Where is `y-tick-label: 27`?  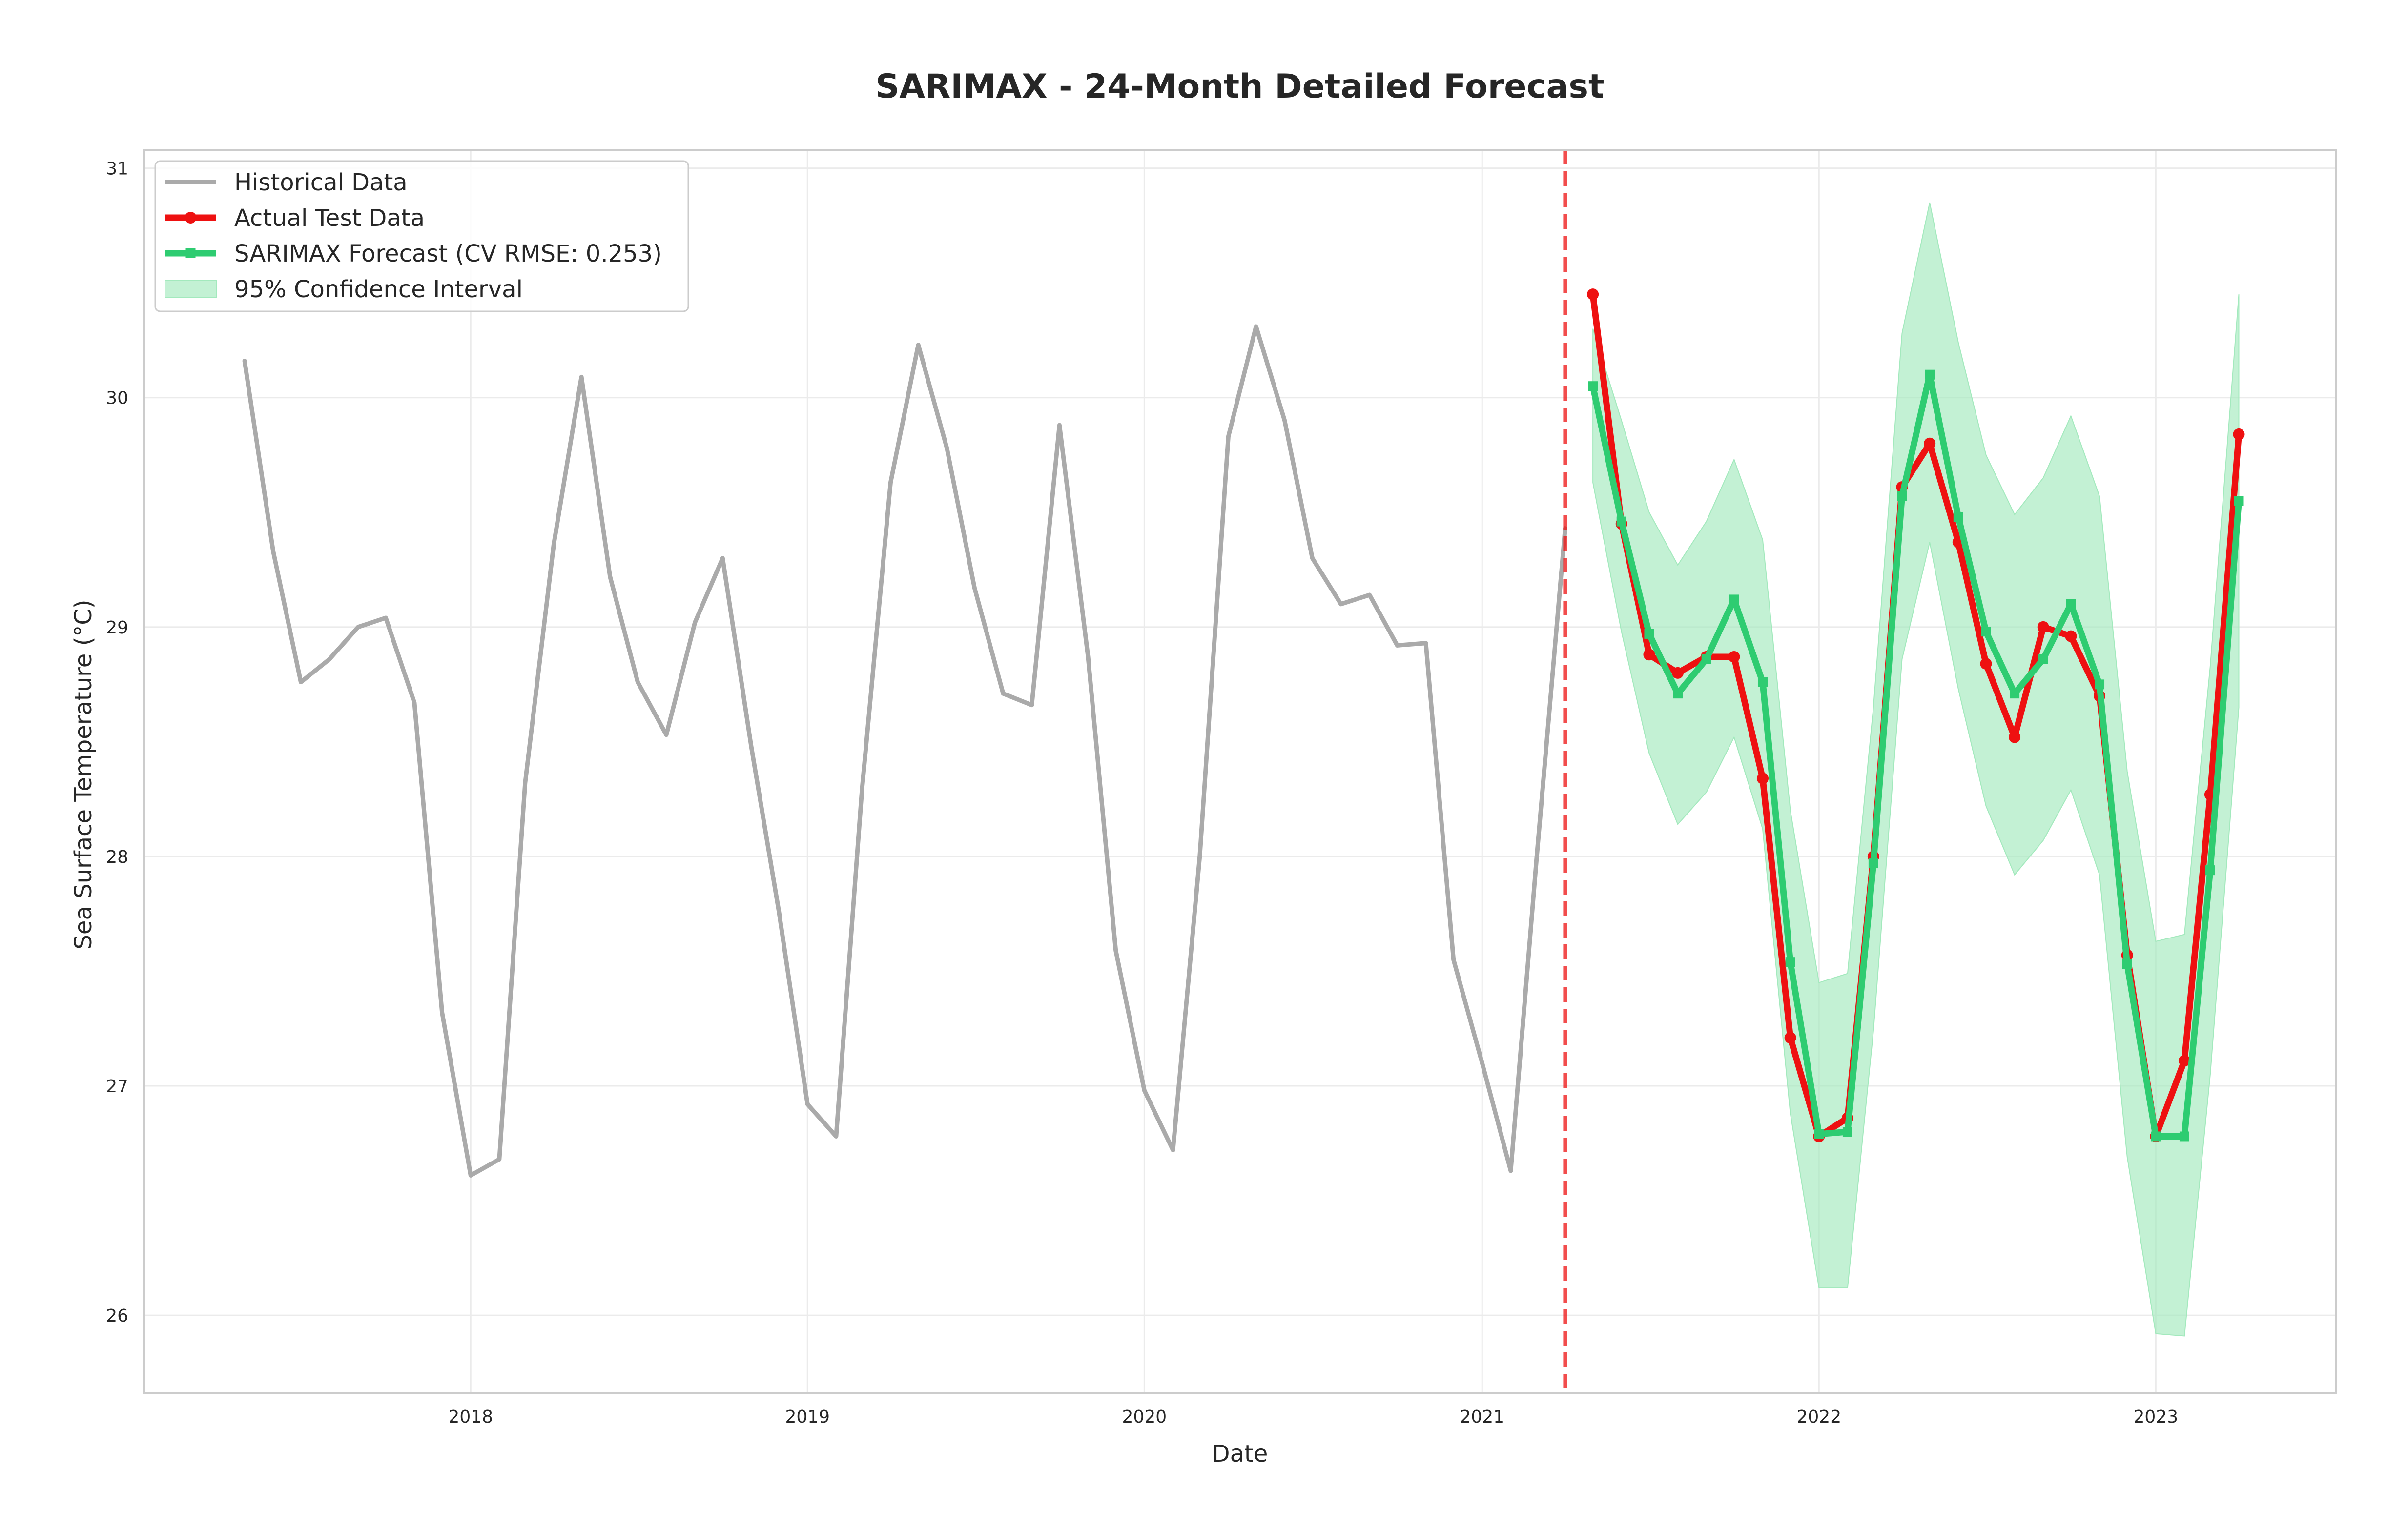
y-tick-label: 27 is located at coordinates (117, 1087).